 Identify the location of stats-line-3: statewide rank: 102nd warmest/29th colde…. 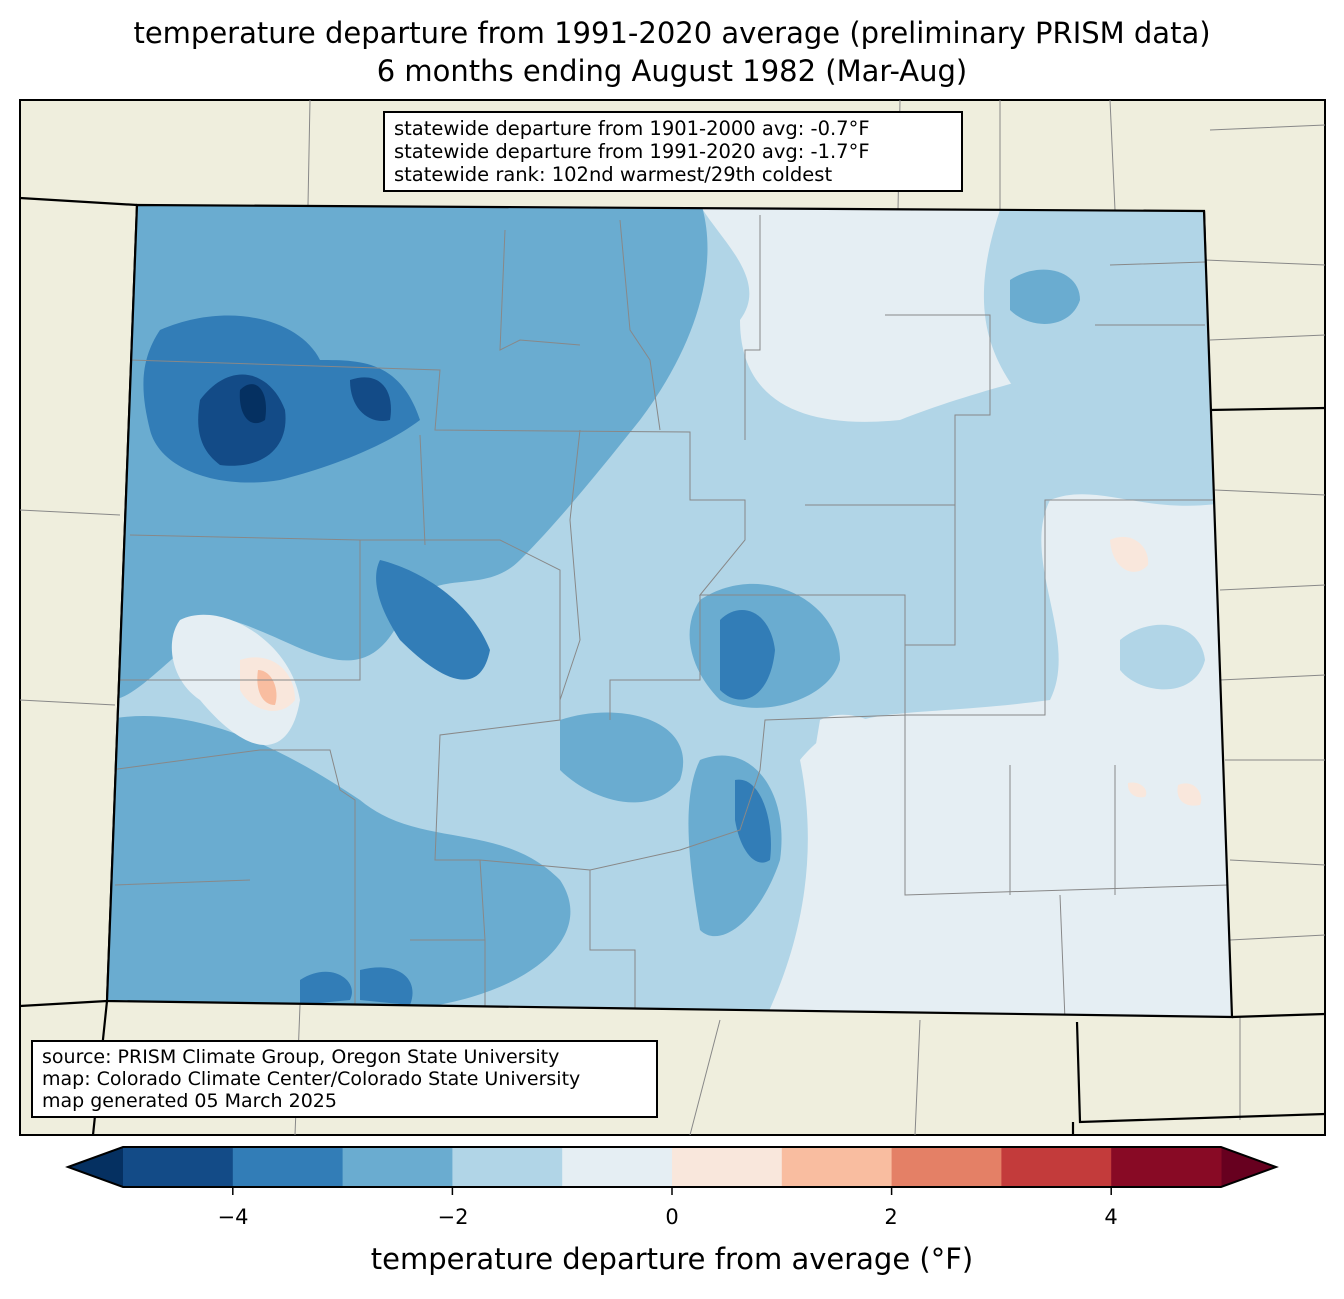
(613, 174).